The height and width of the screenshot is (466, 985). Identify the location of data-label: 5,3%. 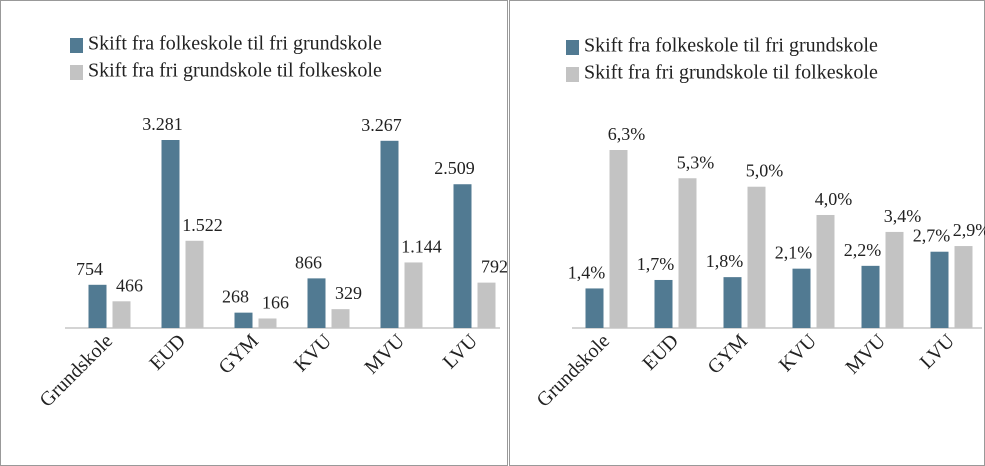
(696, 162).